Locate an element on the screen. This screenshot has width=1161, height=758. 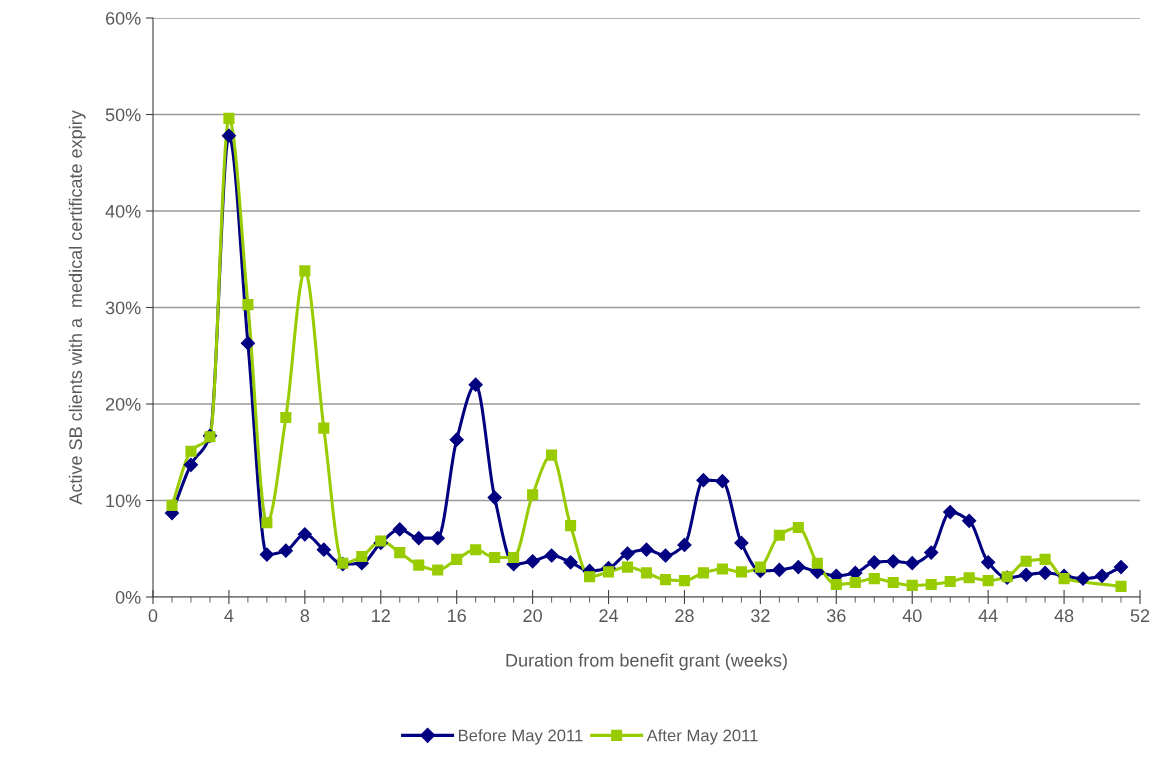
y-tick-label: 0% is located at coordinates (128, 597).